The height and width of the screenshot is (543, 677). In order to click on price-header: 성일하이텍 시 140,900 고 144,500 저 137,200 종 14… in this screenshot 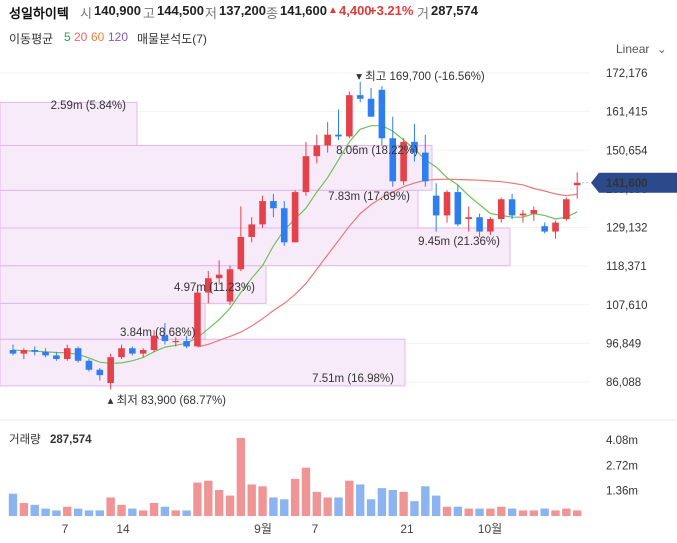, I will do `click(338, 12)`.